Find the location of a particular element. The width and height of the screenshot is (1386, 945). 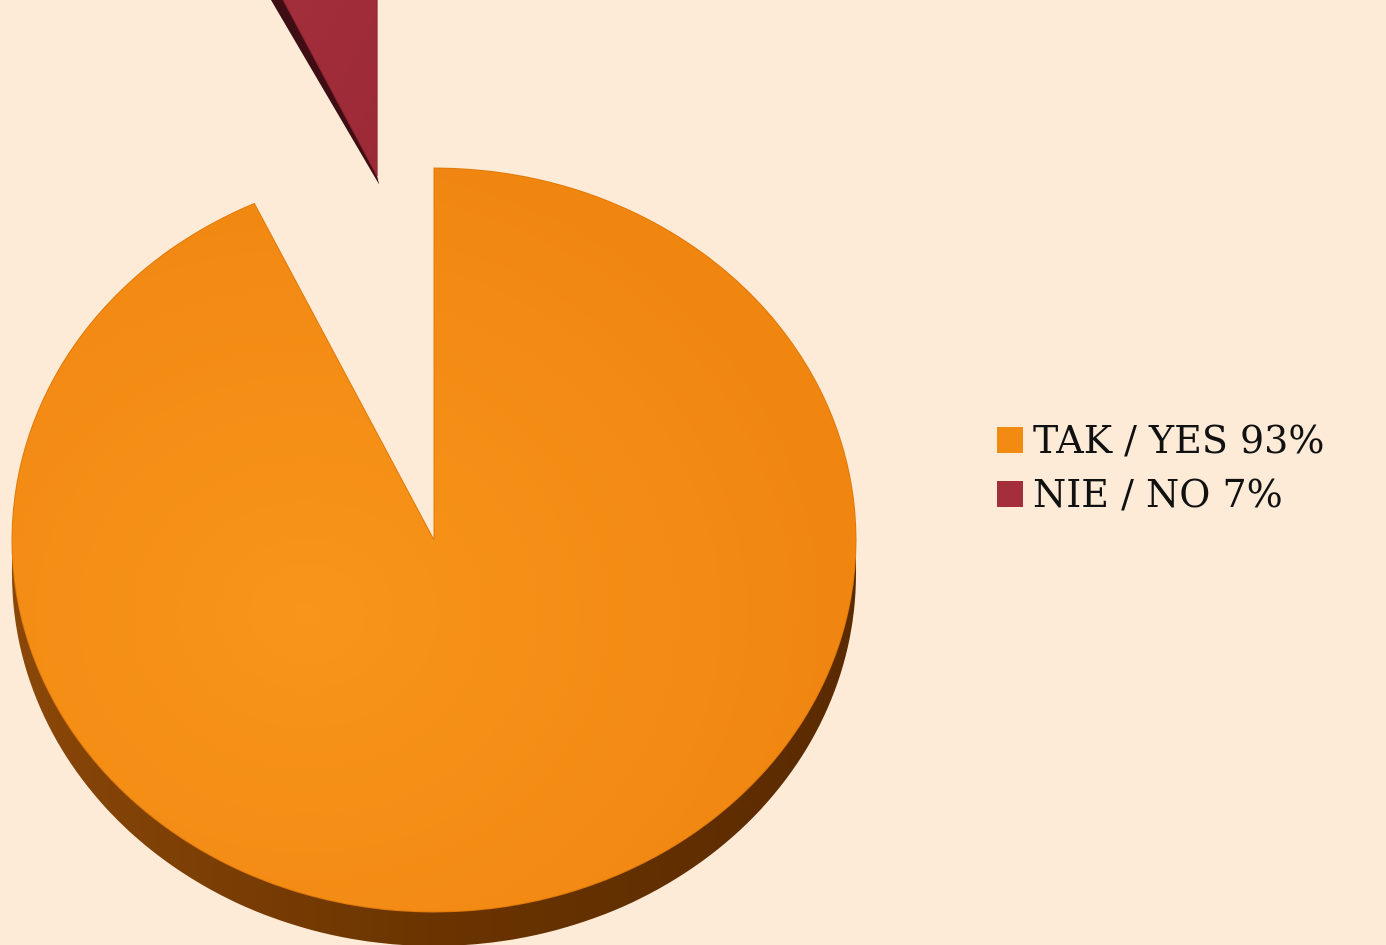

chart-legend: TAK / YES 93% NIE / NO 7% is located at coordinates (1160, 472).